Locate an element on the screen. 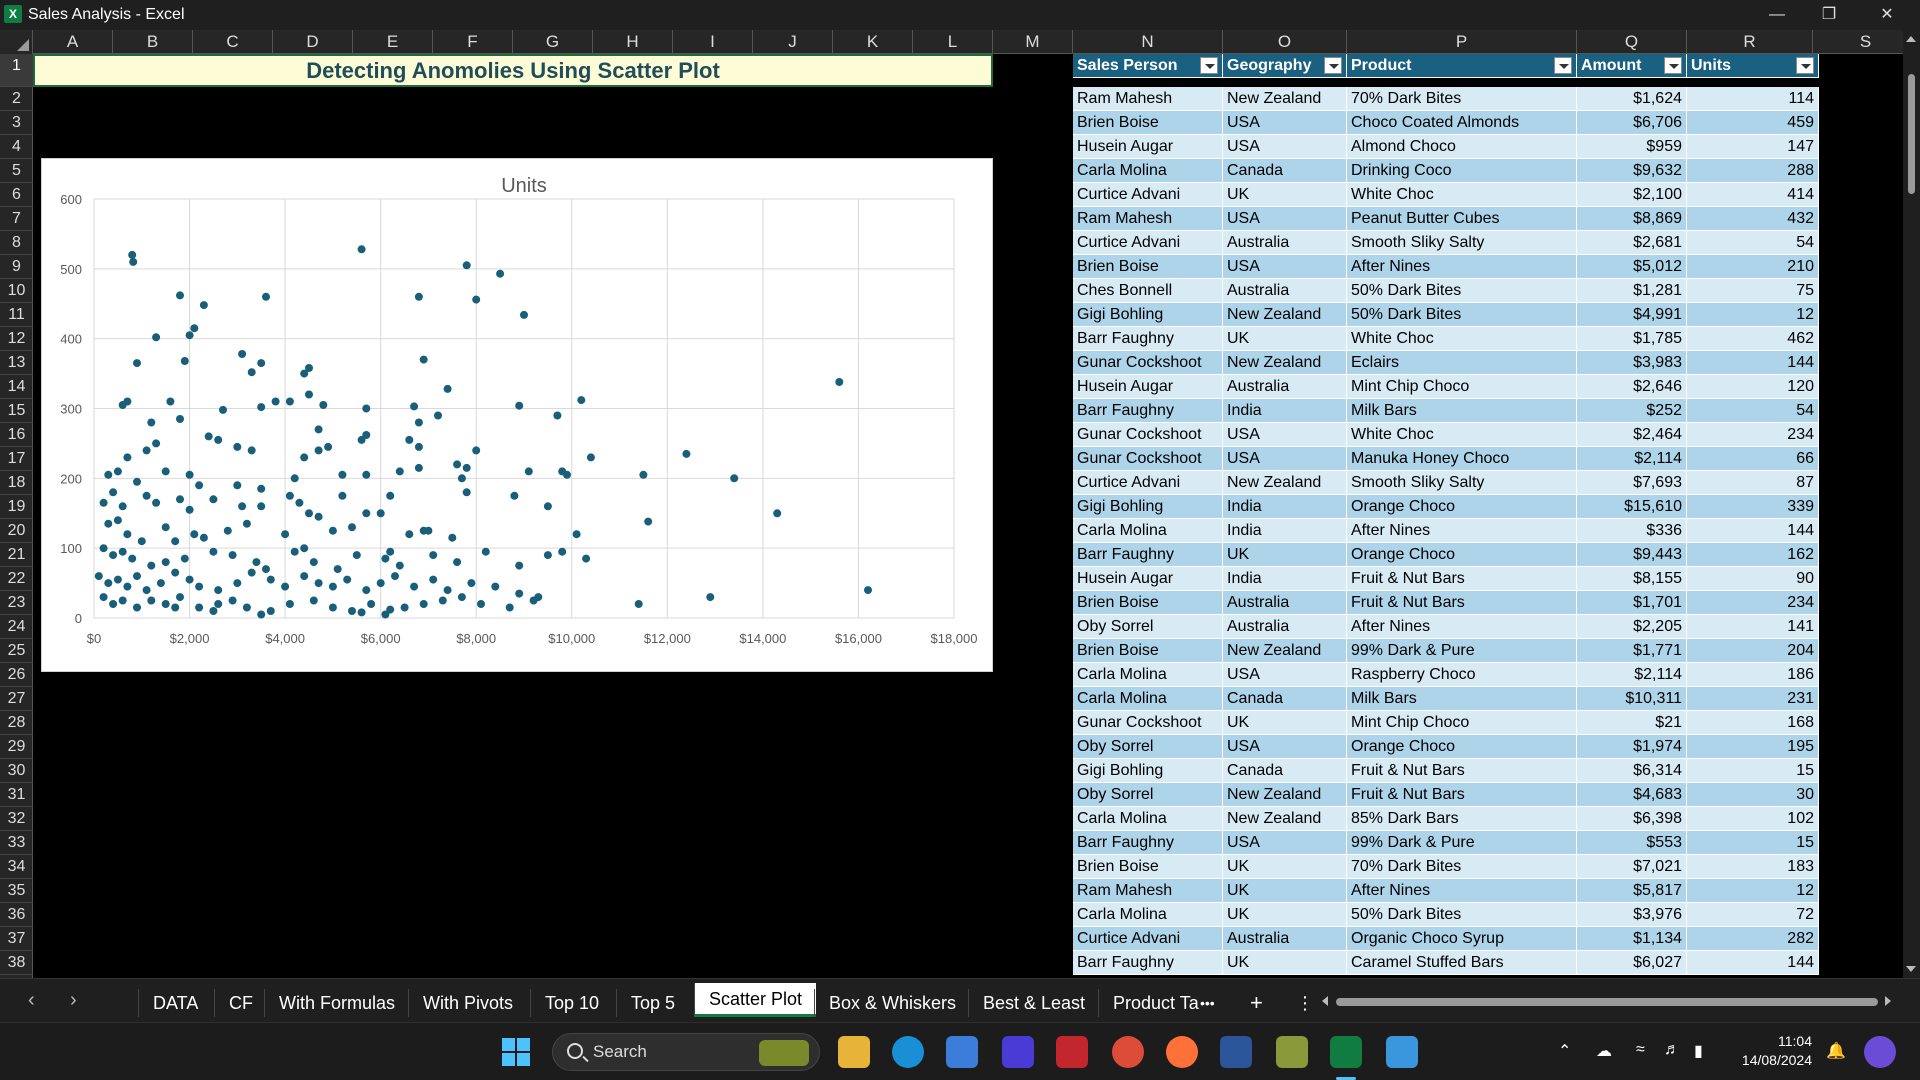  header-geography: Geography is located at coordinates (1285, 66).